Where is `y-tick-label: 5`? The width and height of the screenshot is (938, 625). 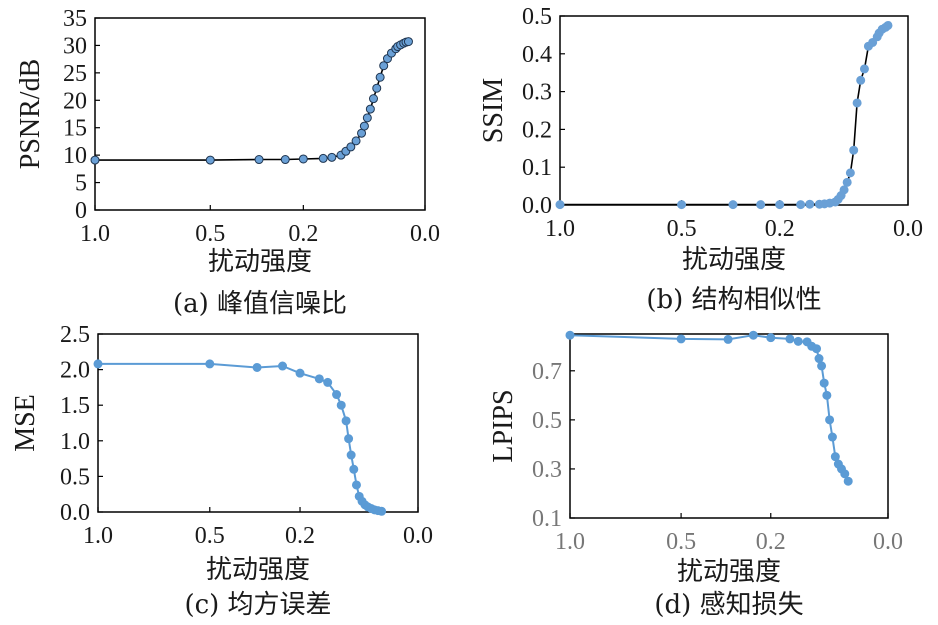 y-tick-label: 5 is located at coordinates (81, 184).